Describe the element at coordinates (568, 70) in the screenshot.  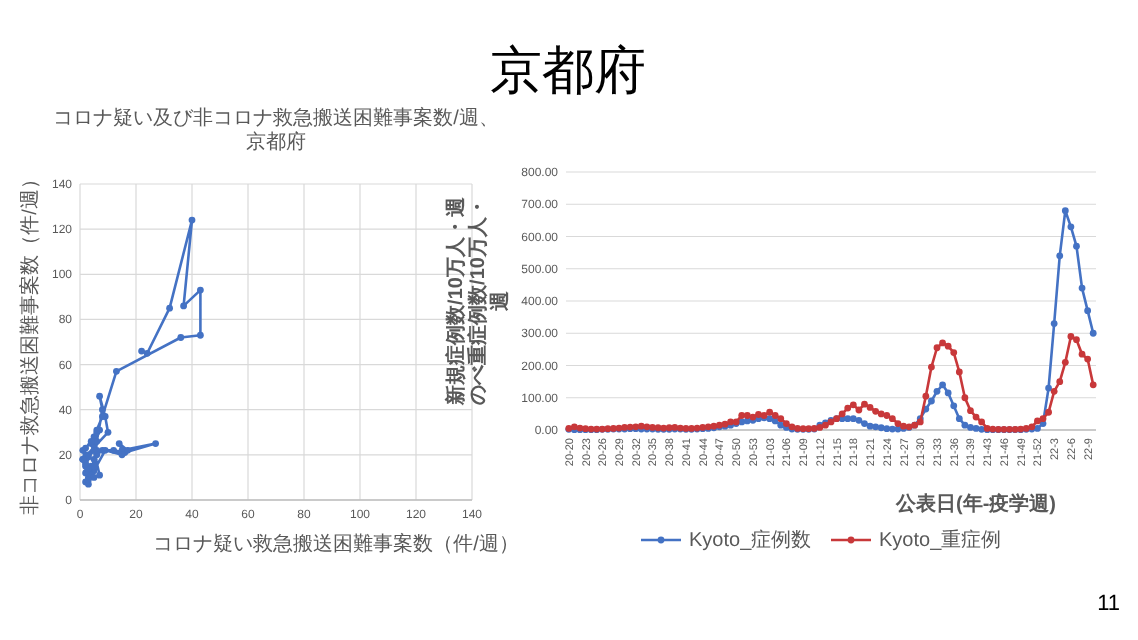
I see `text: 京都府` at that location.